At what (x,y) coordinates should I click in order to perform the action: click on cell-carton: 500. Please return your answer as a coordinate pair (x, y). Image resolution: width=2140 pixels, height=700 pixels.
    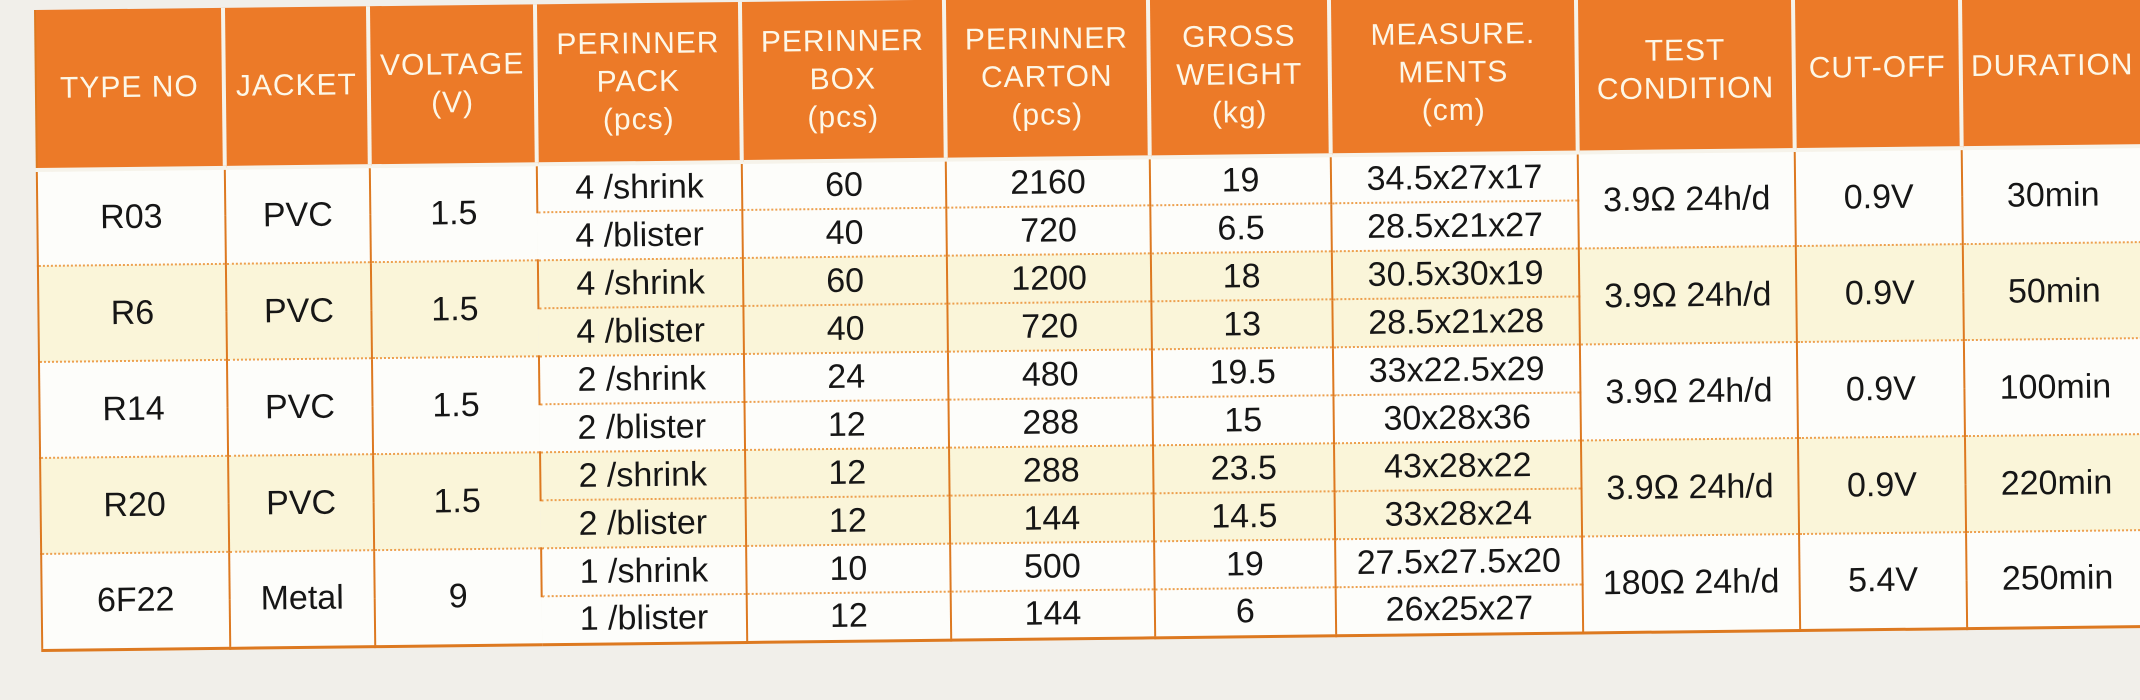
    Looking at the image, I should click on (1052, 566).